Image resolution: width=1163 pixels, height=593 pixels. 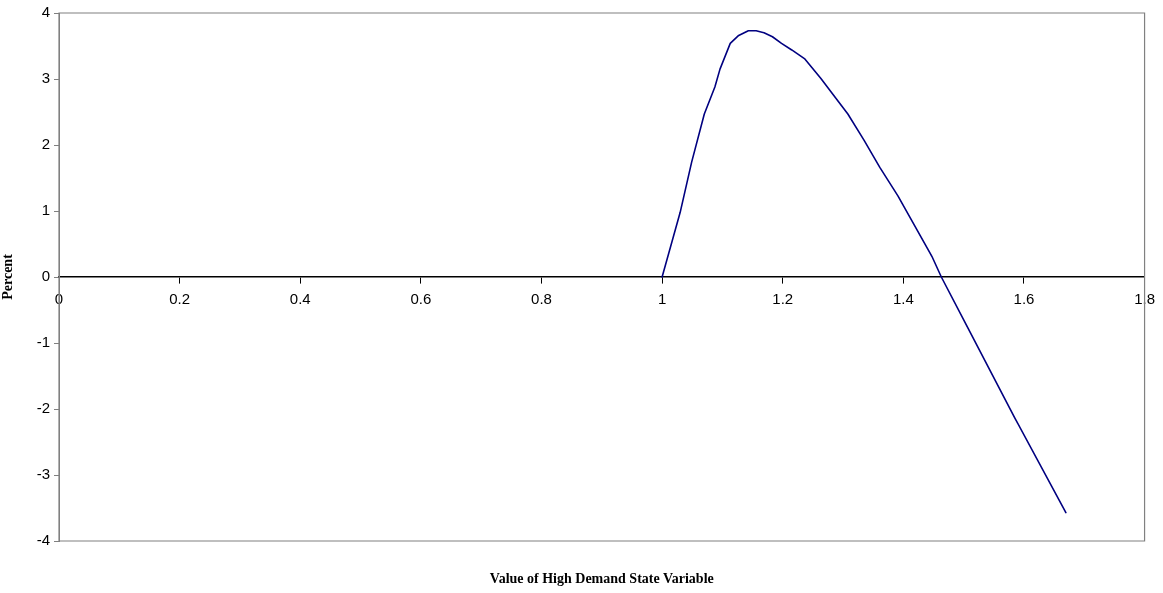 I want to click on x-tick-label: 1, so click(x=662, y=299).